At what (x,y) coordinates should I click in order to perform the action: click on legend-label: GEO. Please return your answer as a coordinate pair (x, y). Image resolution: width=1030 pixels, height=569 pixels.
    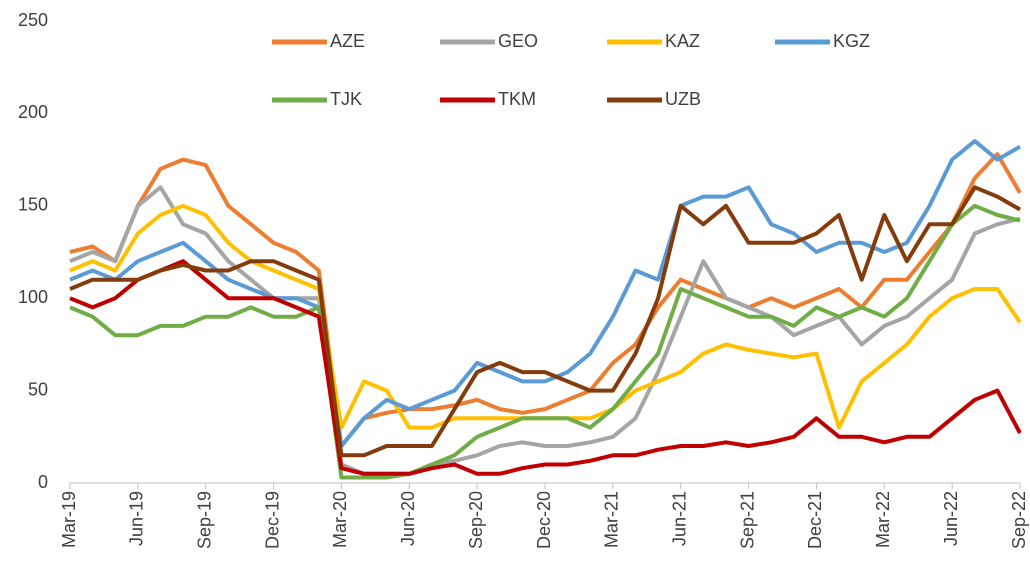
    Looking at the image, I should click on (518, 41).